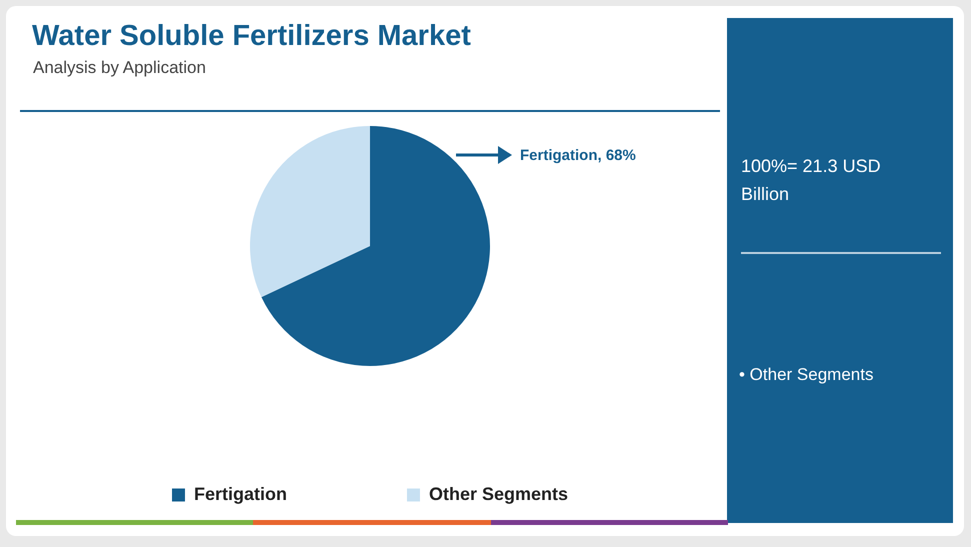 Image resolution: width=971 pixels, height=547 pixels. What do you see at coordinates (498, 494) in the screenshot?
I see `legend-label: Other Segments` at bounding box center [498, 494].